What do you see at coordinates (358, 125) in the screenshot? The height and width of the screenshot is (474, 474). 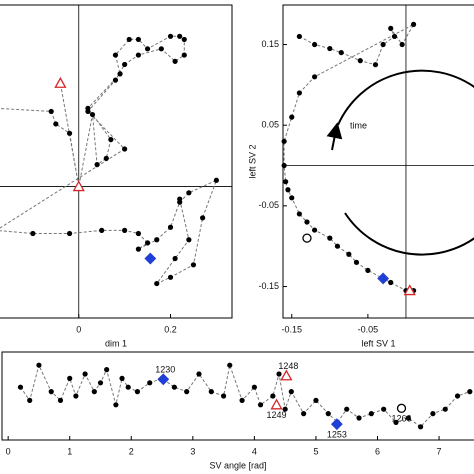 I see `annotation: time` at bounding box center [358, 125].